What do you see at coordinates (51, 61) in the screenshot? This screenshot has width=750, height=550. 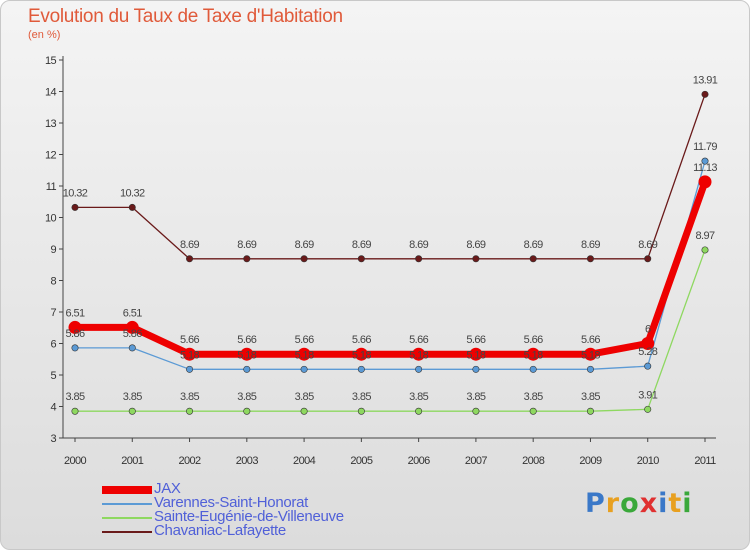 I see `y-tick-label: 15` at bounding box center [51, 61].